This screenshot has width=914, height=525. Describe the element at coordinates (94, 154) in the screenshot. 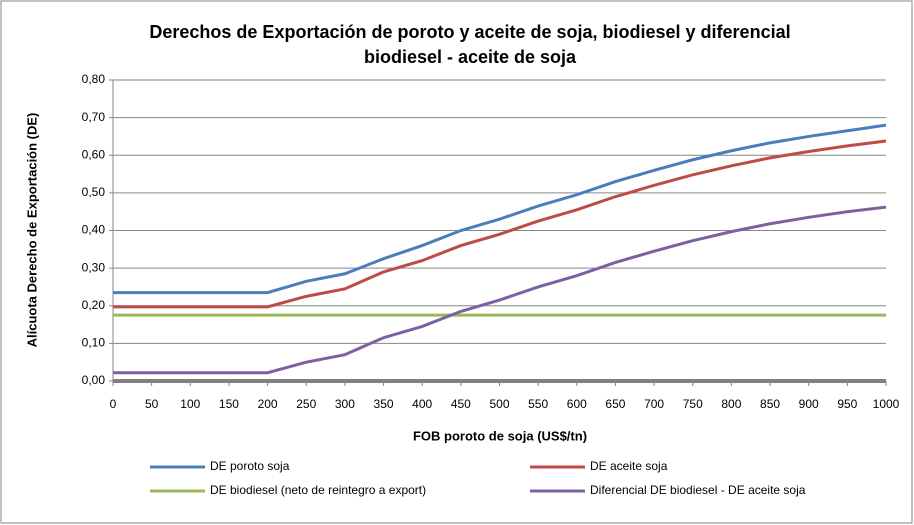

I see `y-tick-label: 0,60` at that location.